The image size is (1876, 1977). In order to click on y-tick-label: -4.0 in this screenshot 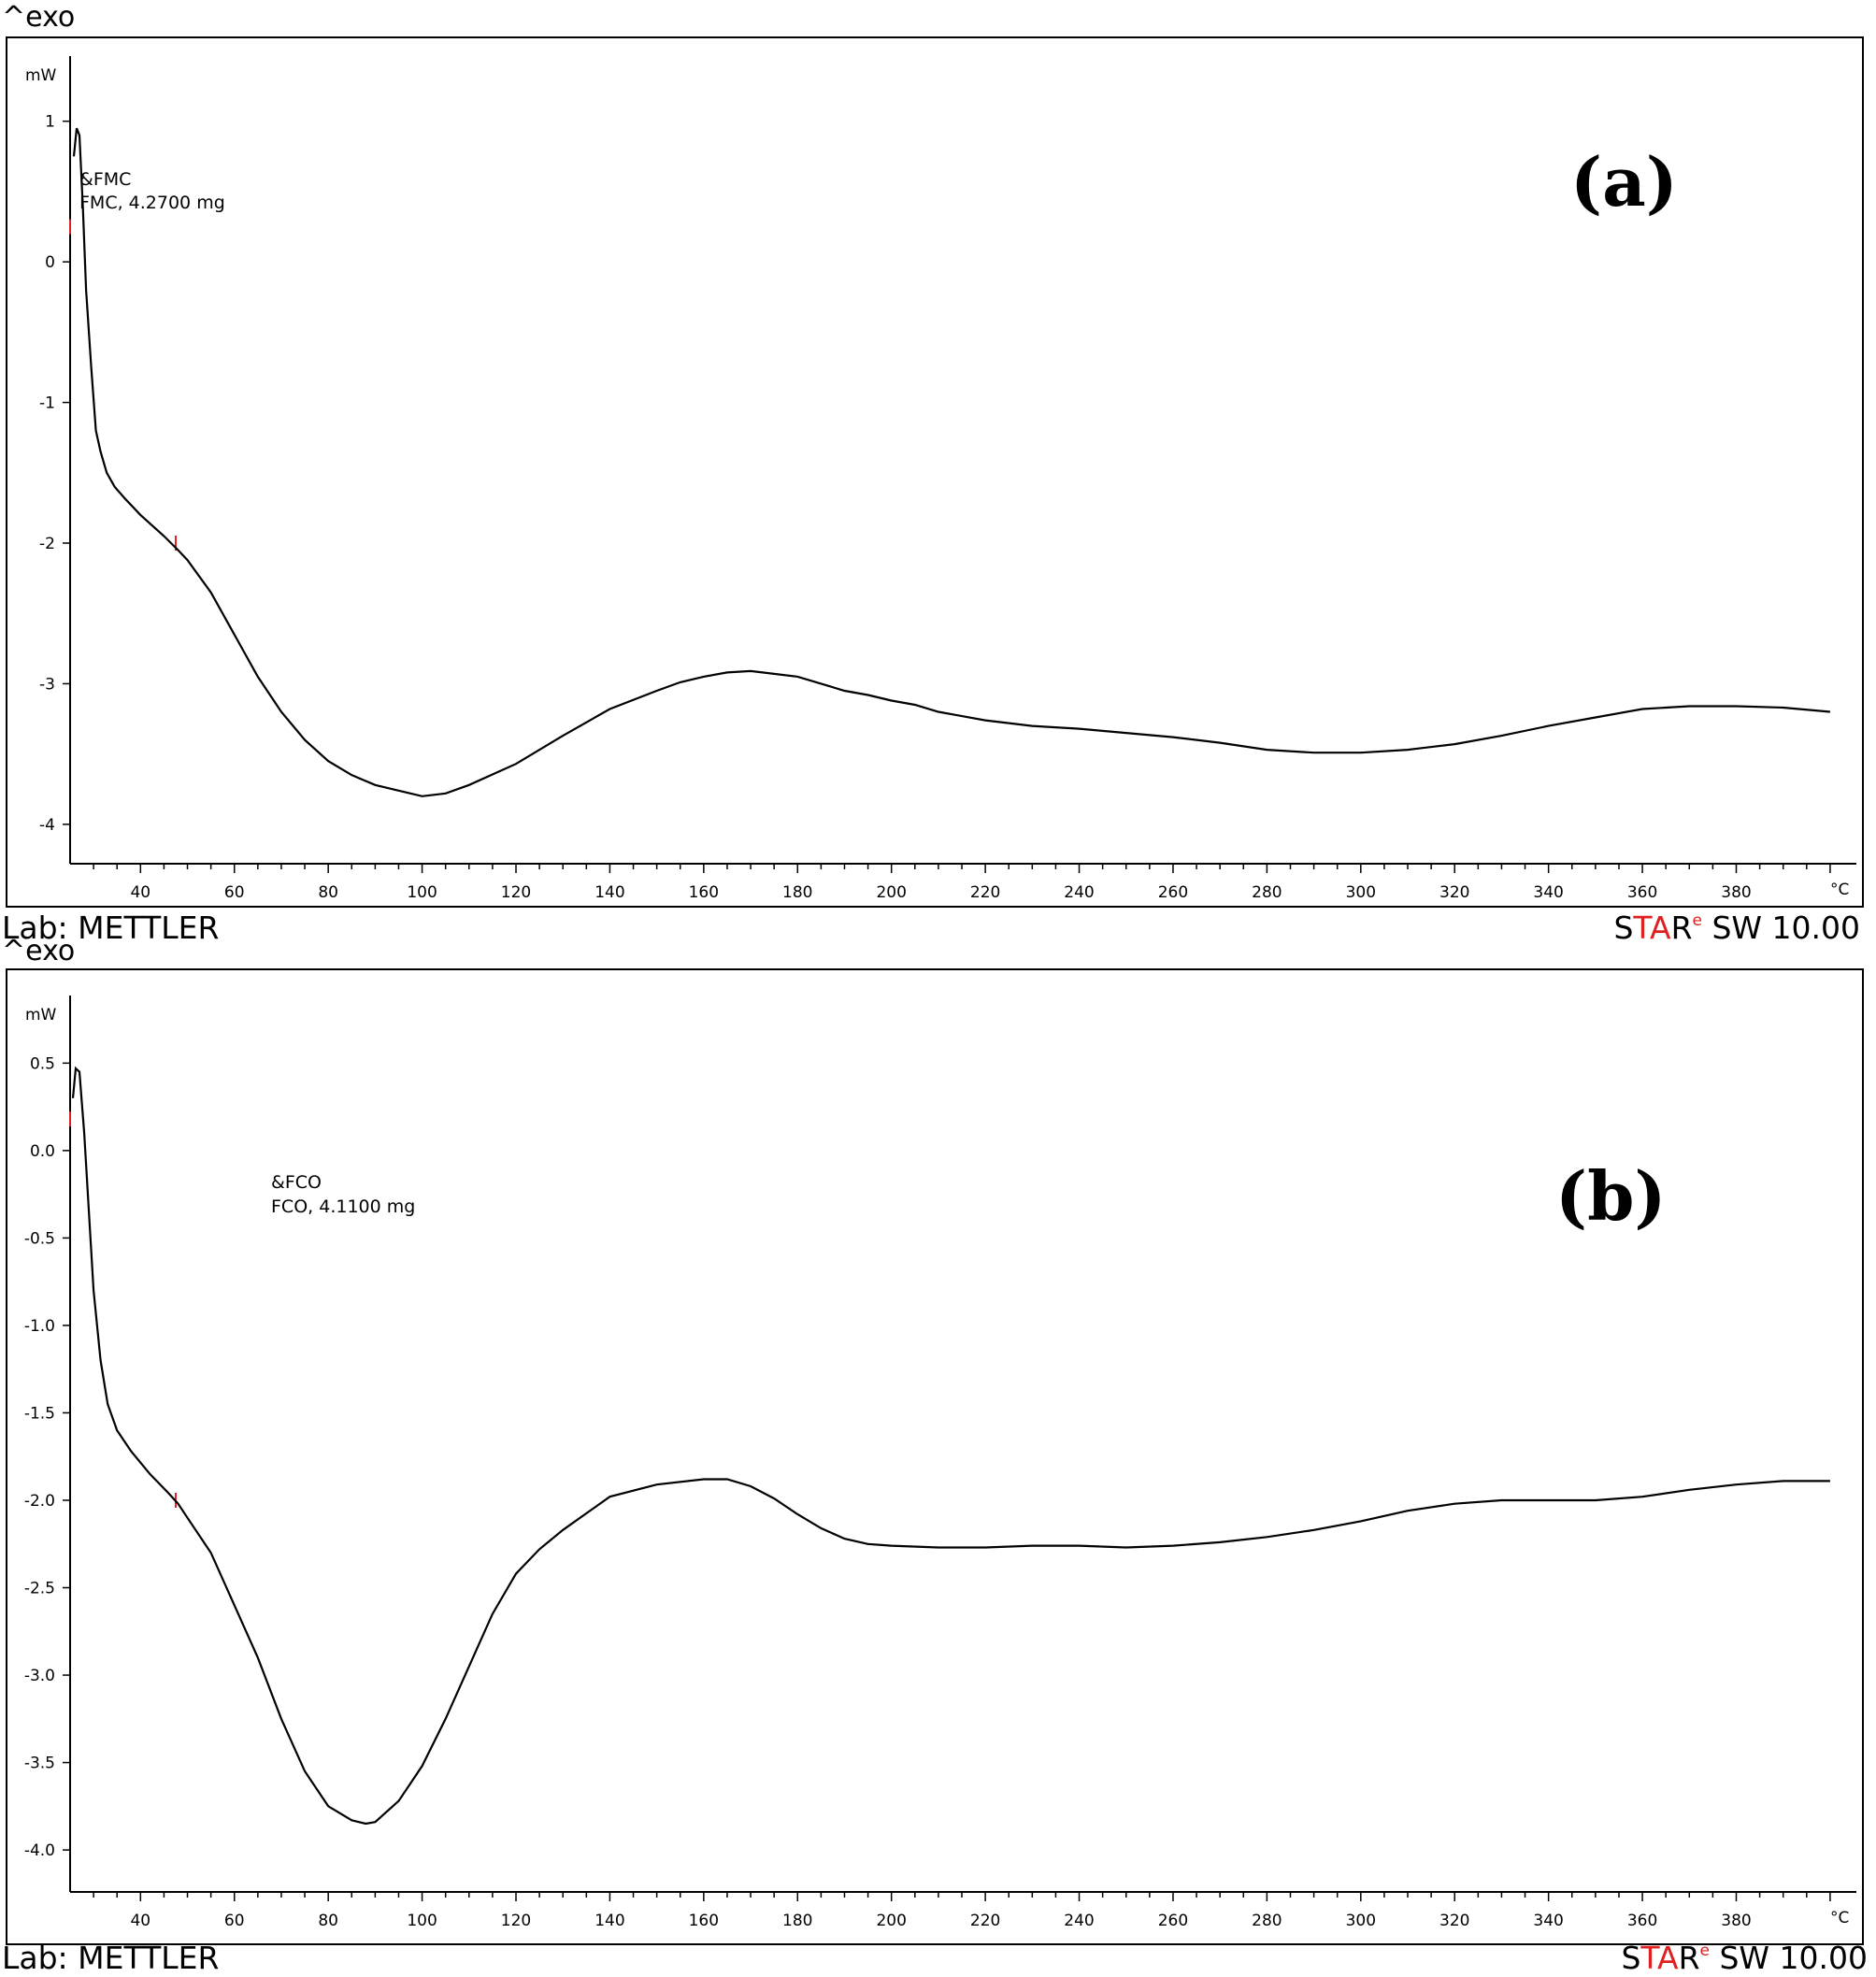, I will do `click(40, 1850)`.